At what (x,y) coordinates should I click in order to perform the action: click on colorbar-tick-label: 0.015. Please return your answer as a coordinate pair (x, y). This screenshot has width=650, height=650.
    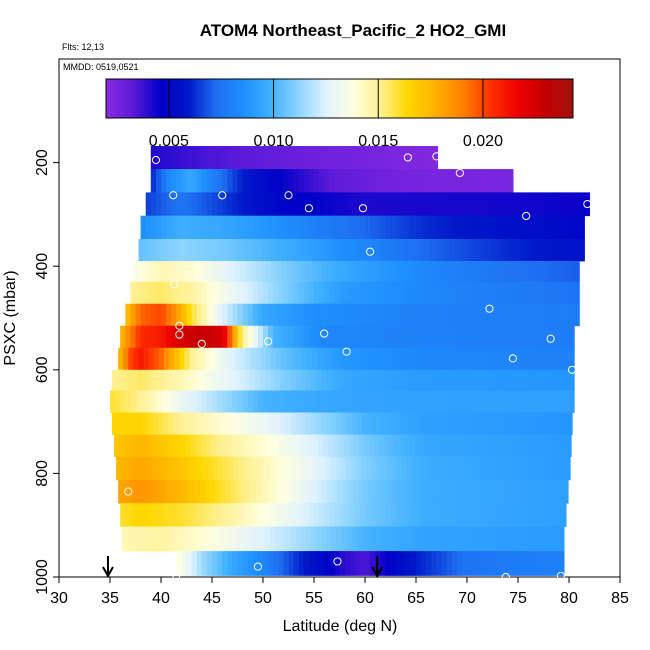
    Looking at the image, I should click on (378, 141).